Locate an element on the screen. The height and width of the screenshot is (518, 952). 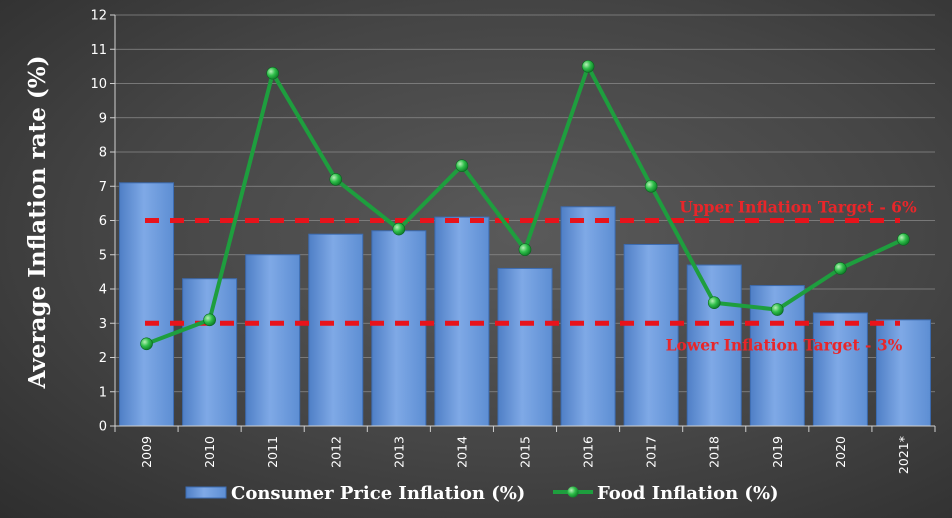
legend-item-food: Food Inflation (%) is located at coordinates (666, 493).